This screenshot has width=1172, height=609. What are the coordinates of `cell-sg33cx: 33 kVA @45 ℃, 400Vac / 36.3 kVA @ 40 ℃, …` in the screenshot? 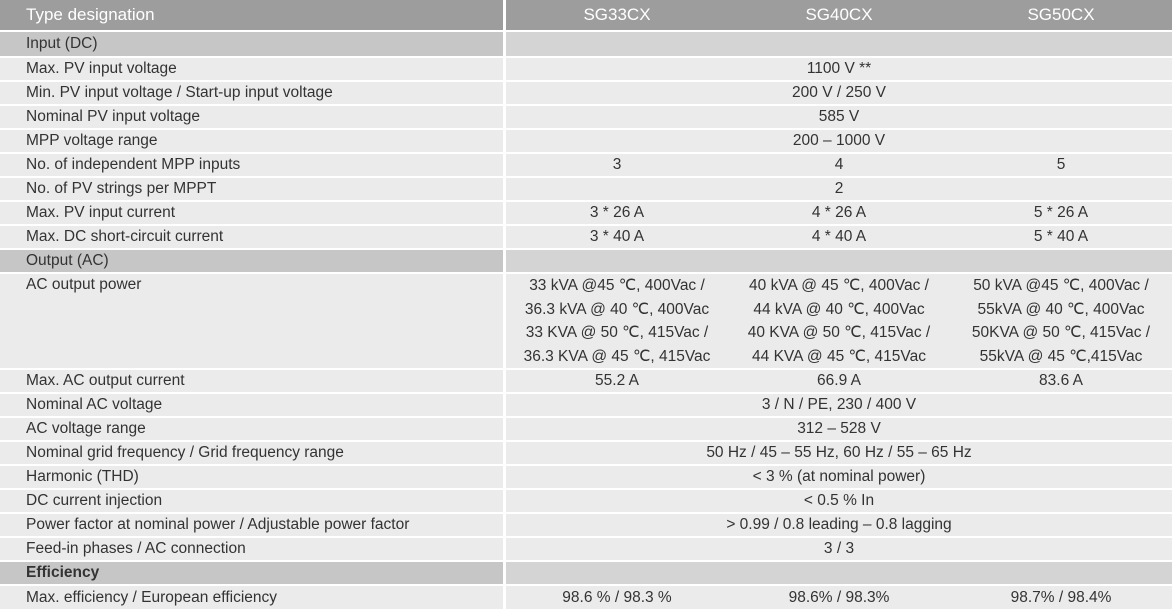 It's located at (617, 321).